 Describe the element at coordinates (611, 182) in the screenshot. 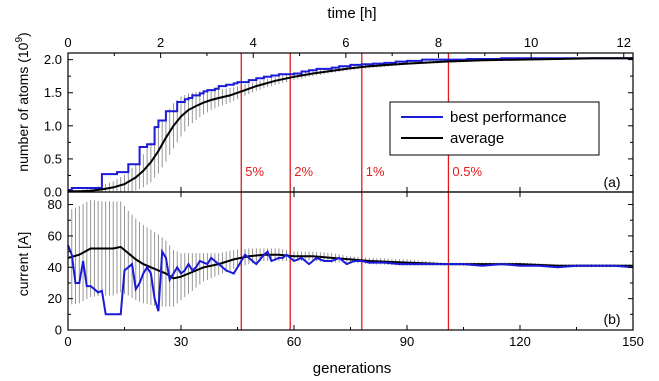

I see `panel-label-a: (a)` at that location.